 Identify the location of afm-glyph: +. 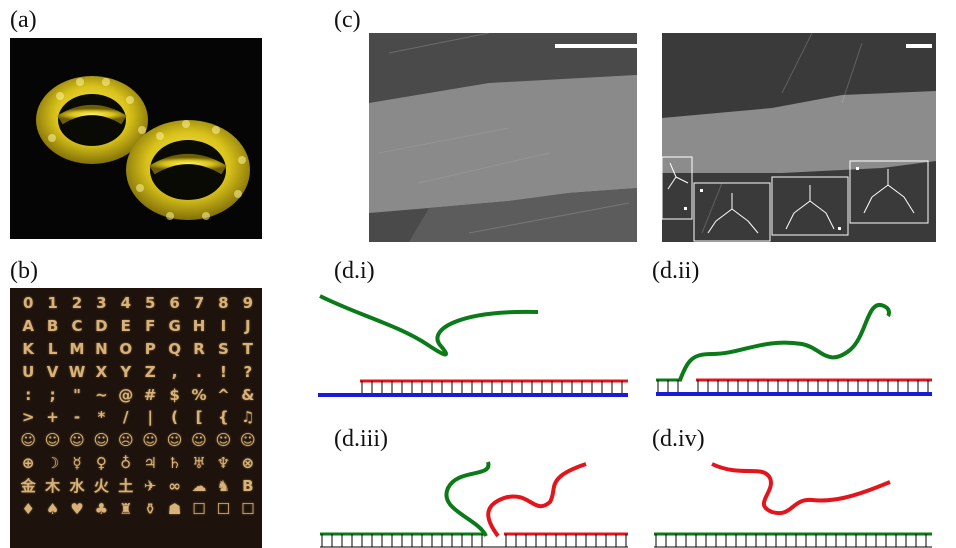
(52, 417).